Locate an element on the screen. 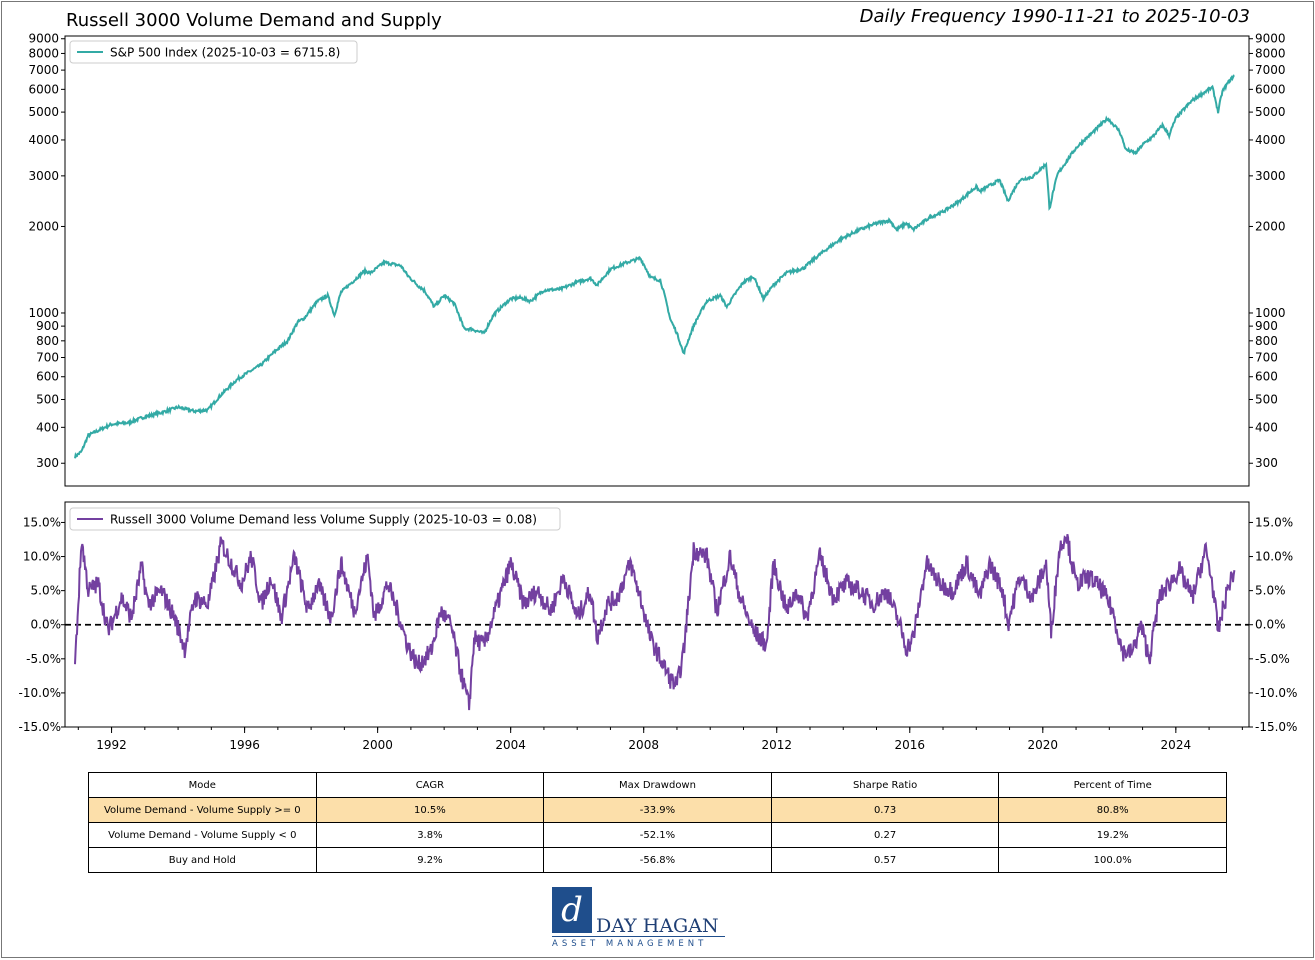 This screenshot has height=960, width=1315. top-y-tick-label-right: 600 is located at coordinates (1266, 377).